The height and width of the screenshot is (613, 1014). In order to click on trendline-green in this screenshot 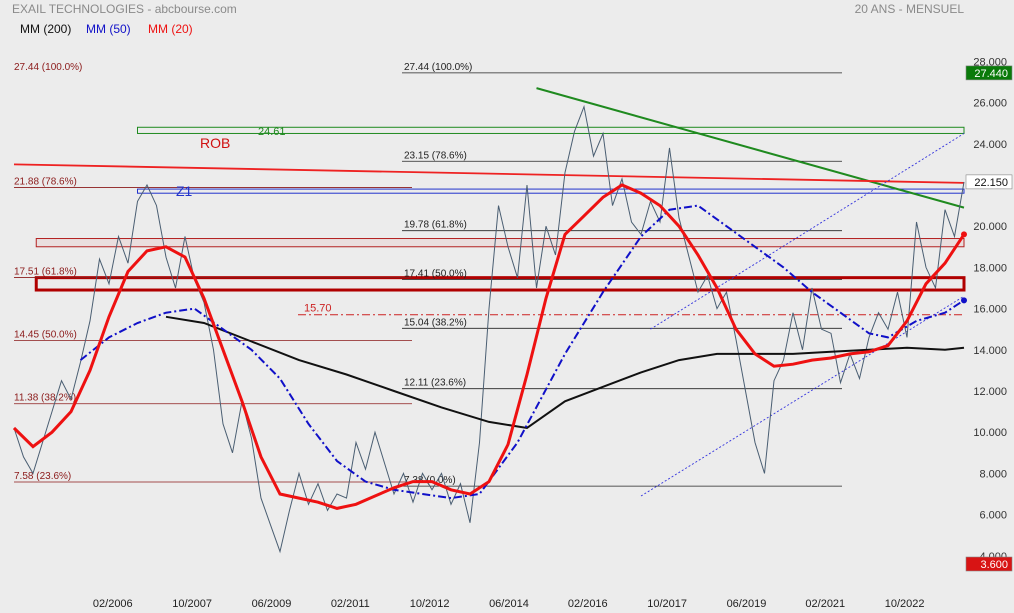, I will do `click(750, 148)`.